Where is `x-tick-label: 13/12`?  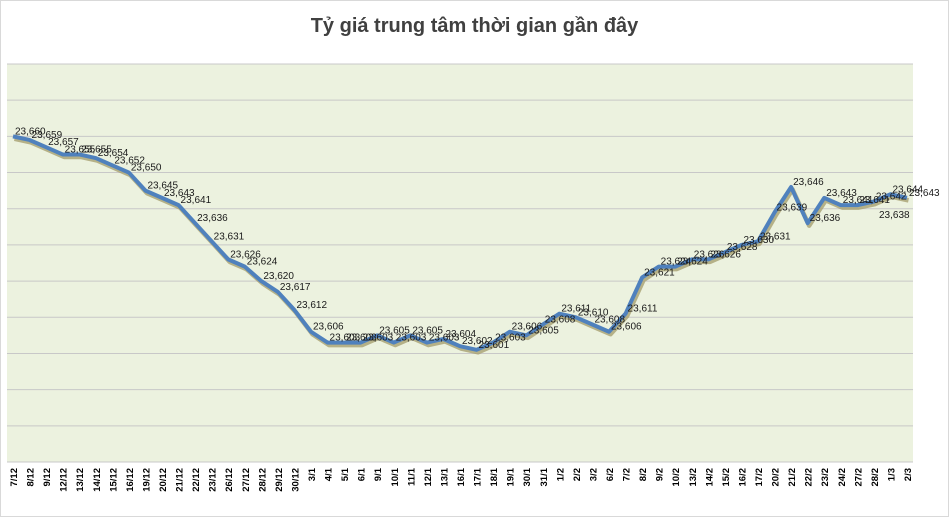 x-tick-label: 13/12 is located at coordinates (80, 480).